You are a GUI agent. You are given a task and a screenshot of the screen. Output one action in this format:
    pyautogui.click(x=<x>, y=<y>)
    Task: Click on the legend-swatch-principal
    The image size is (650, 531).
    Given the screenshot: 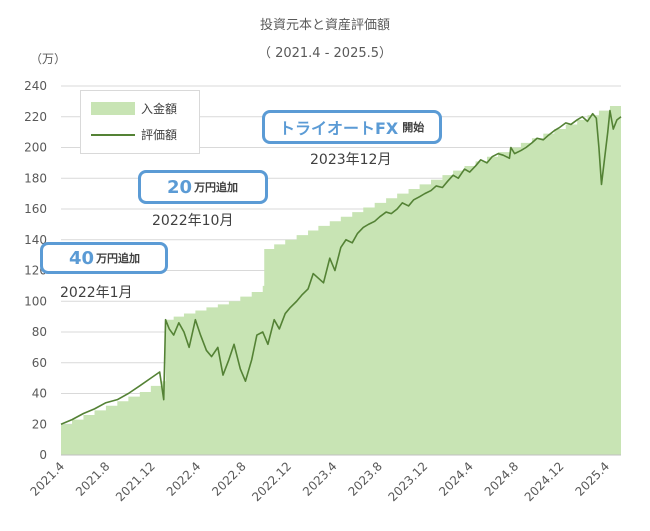 What is the action you would take?
    pyautogui.click(x=113, y=108)
    